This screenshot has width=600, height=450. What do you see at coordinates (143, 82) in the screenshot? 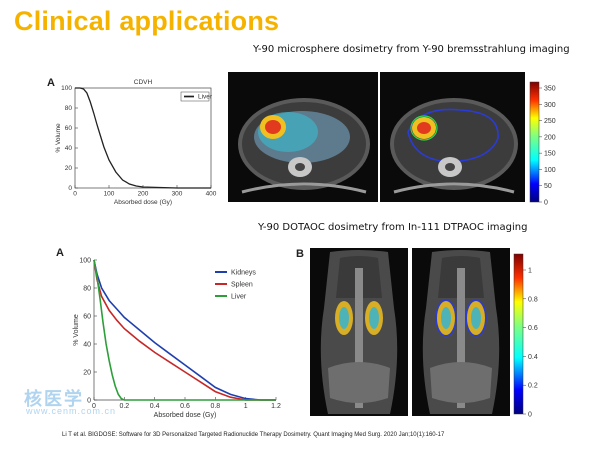
I see `chart-title: CDVH` at bounding box center [143, 82].